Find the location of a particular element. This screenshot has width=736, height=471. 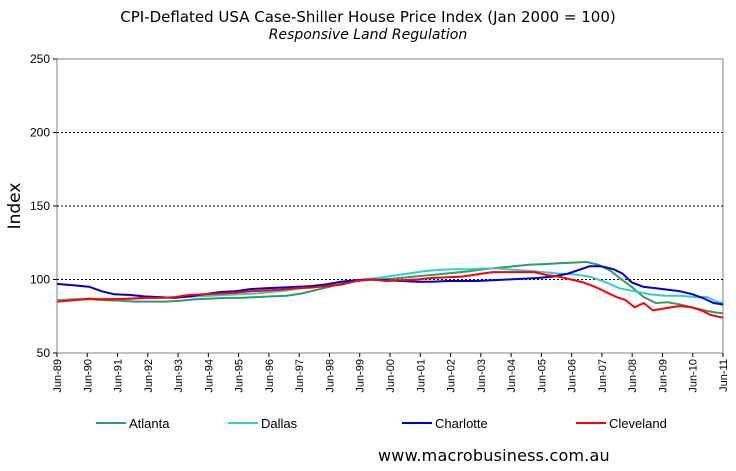

legend-item-atlanta: Atlanta is located at coordinates (132, 423).